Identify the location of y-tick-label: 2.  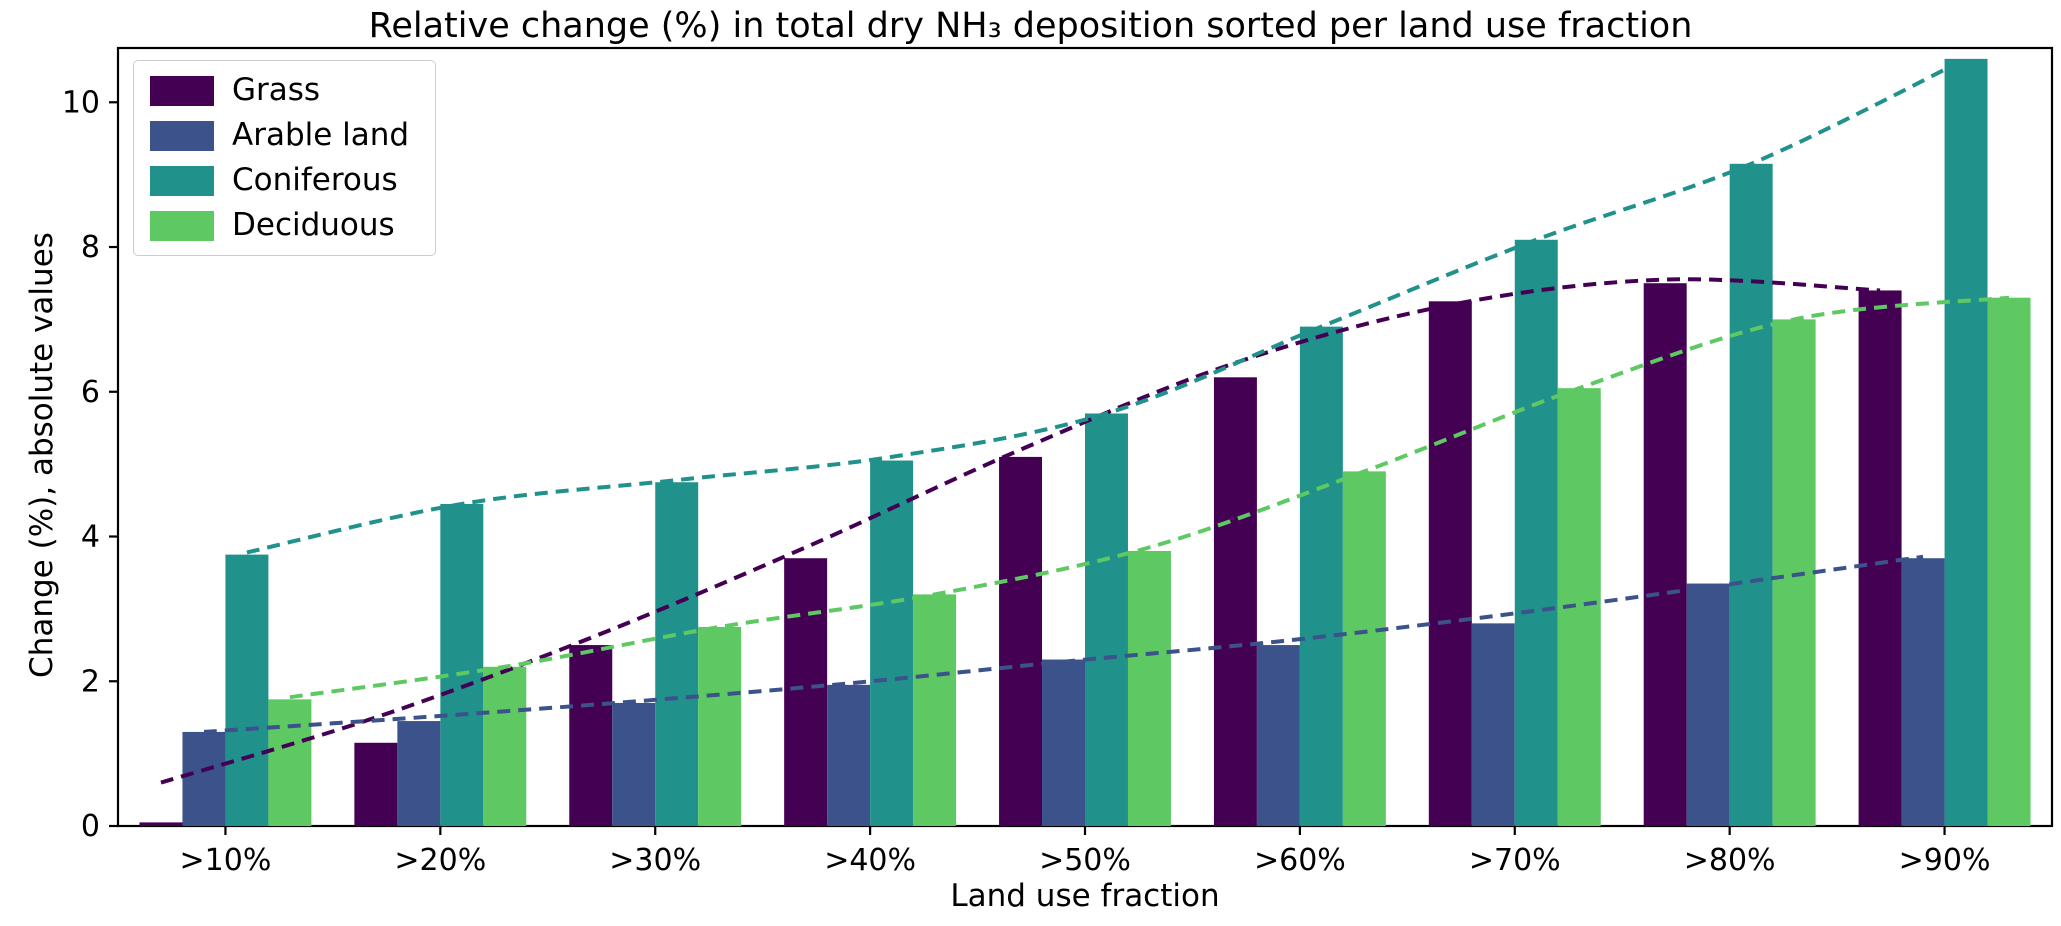
(90, 681).